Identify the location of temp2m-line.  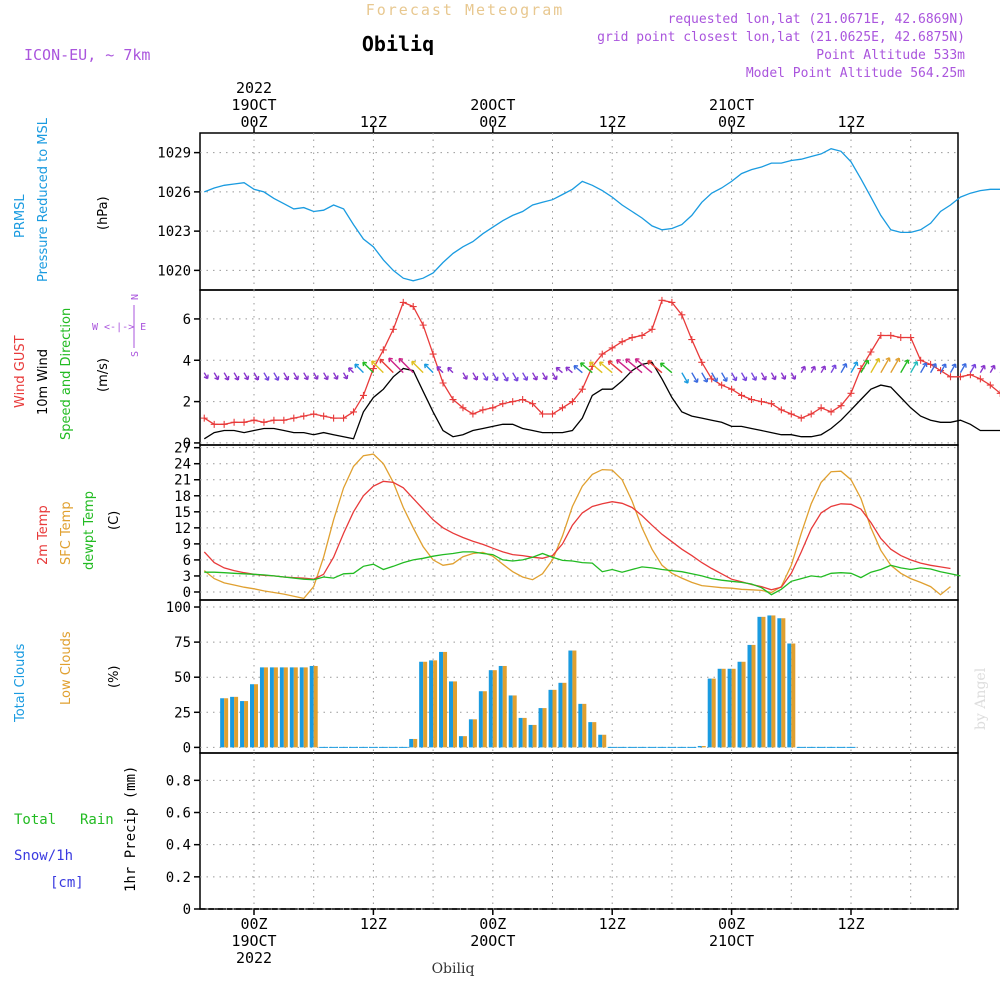
(577, 535).